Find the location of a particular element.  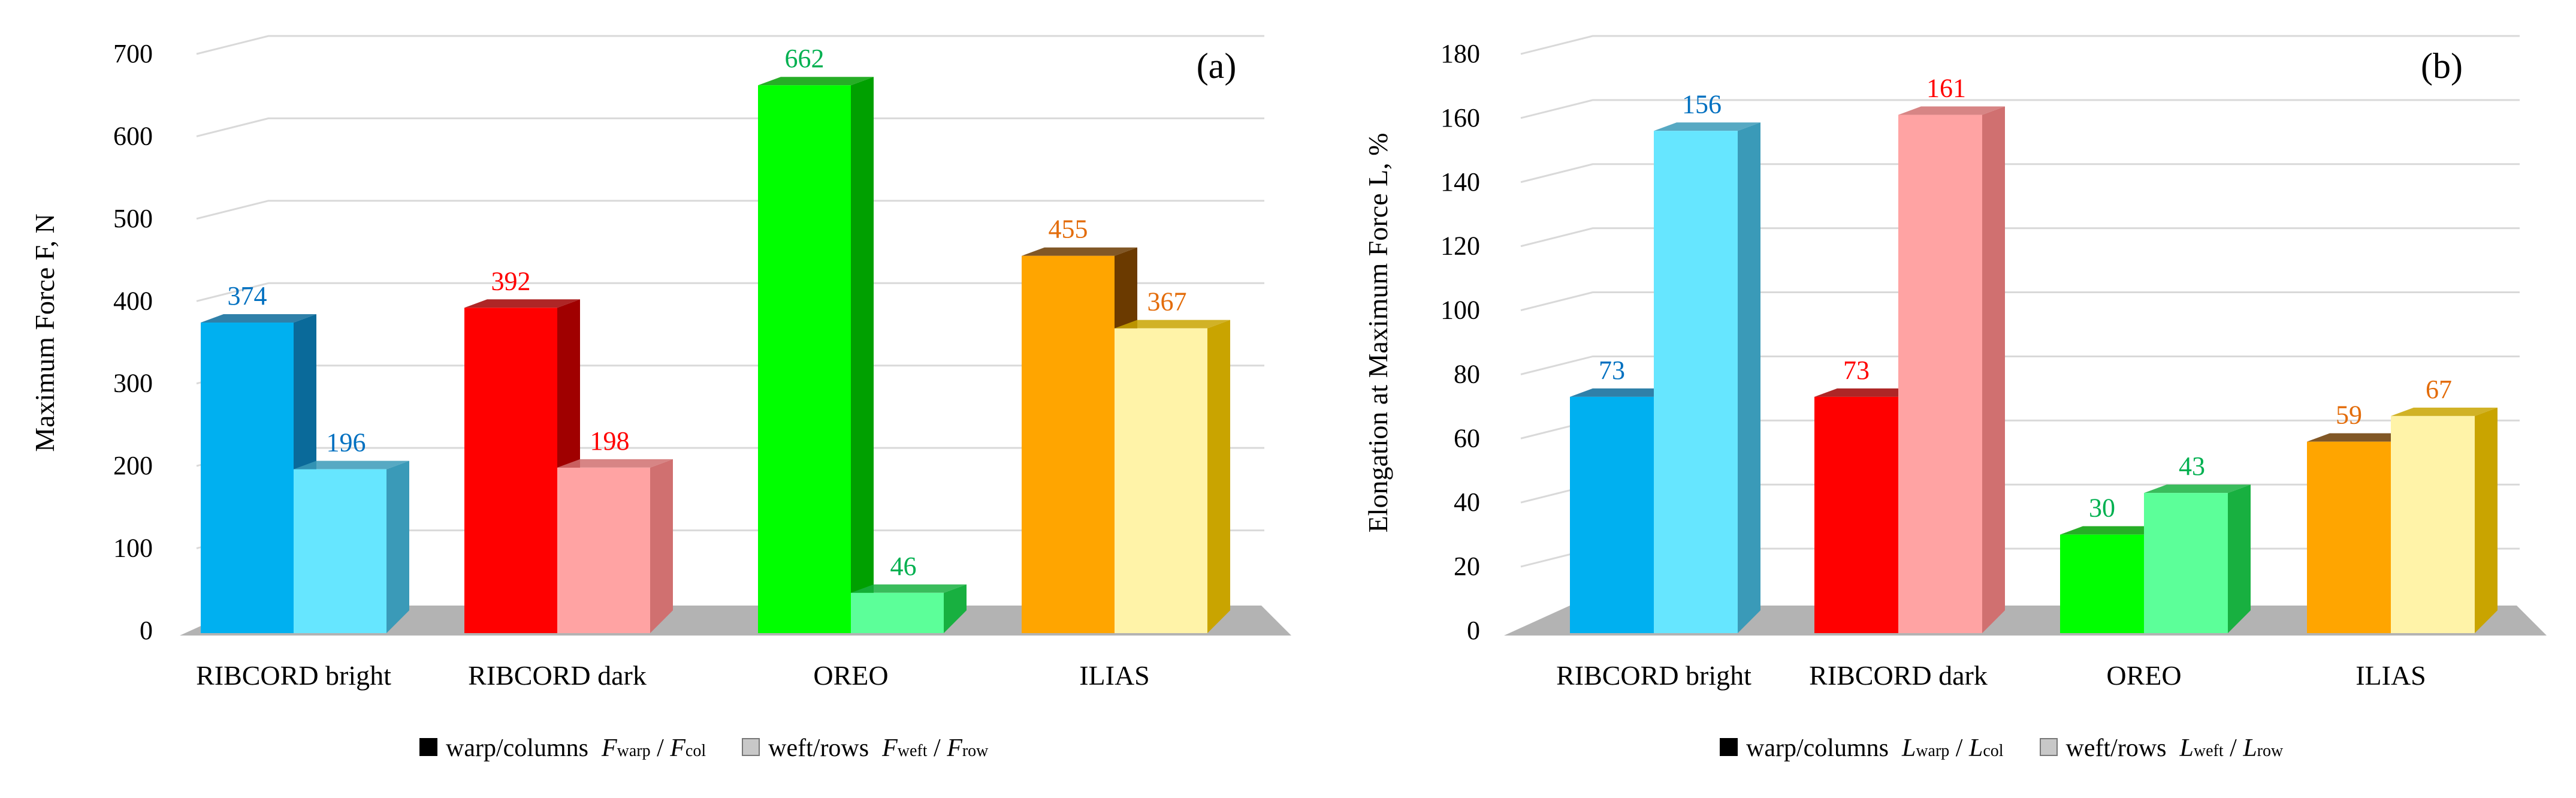

y-tick-label: 400 is located at coordinates (133, 300).